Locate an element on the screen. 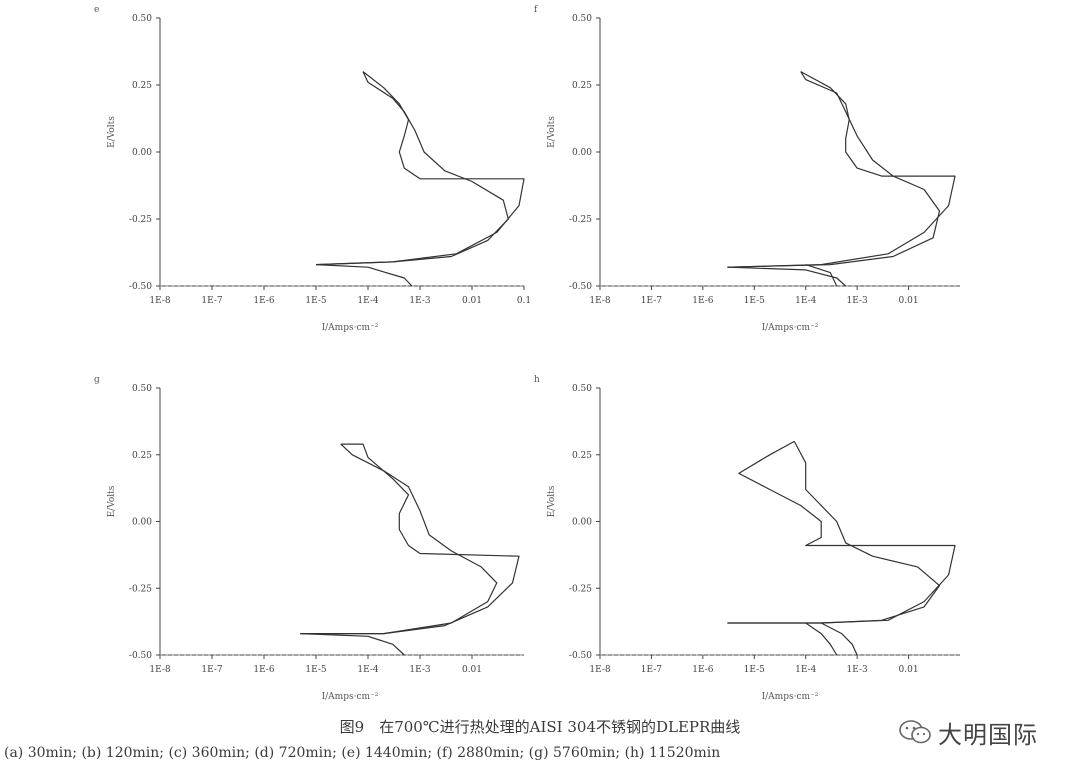 The image size is (1080, 778). panel-letter: g is located at coordinates (97, 380).